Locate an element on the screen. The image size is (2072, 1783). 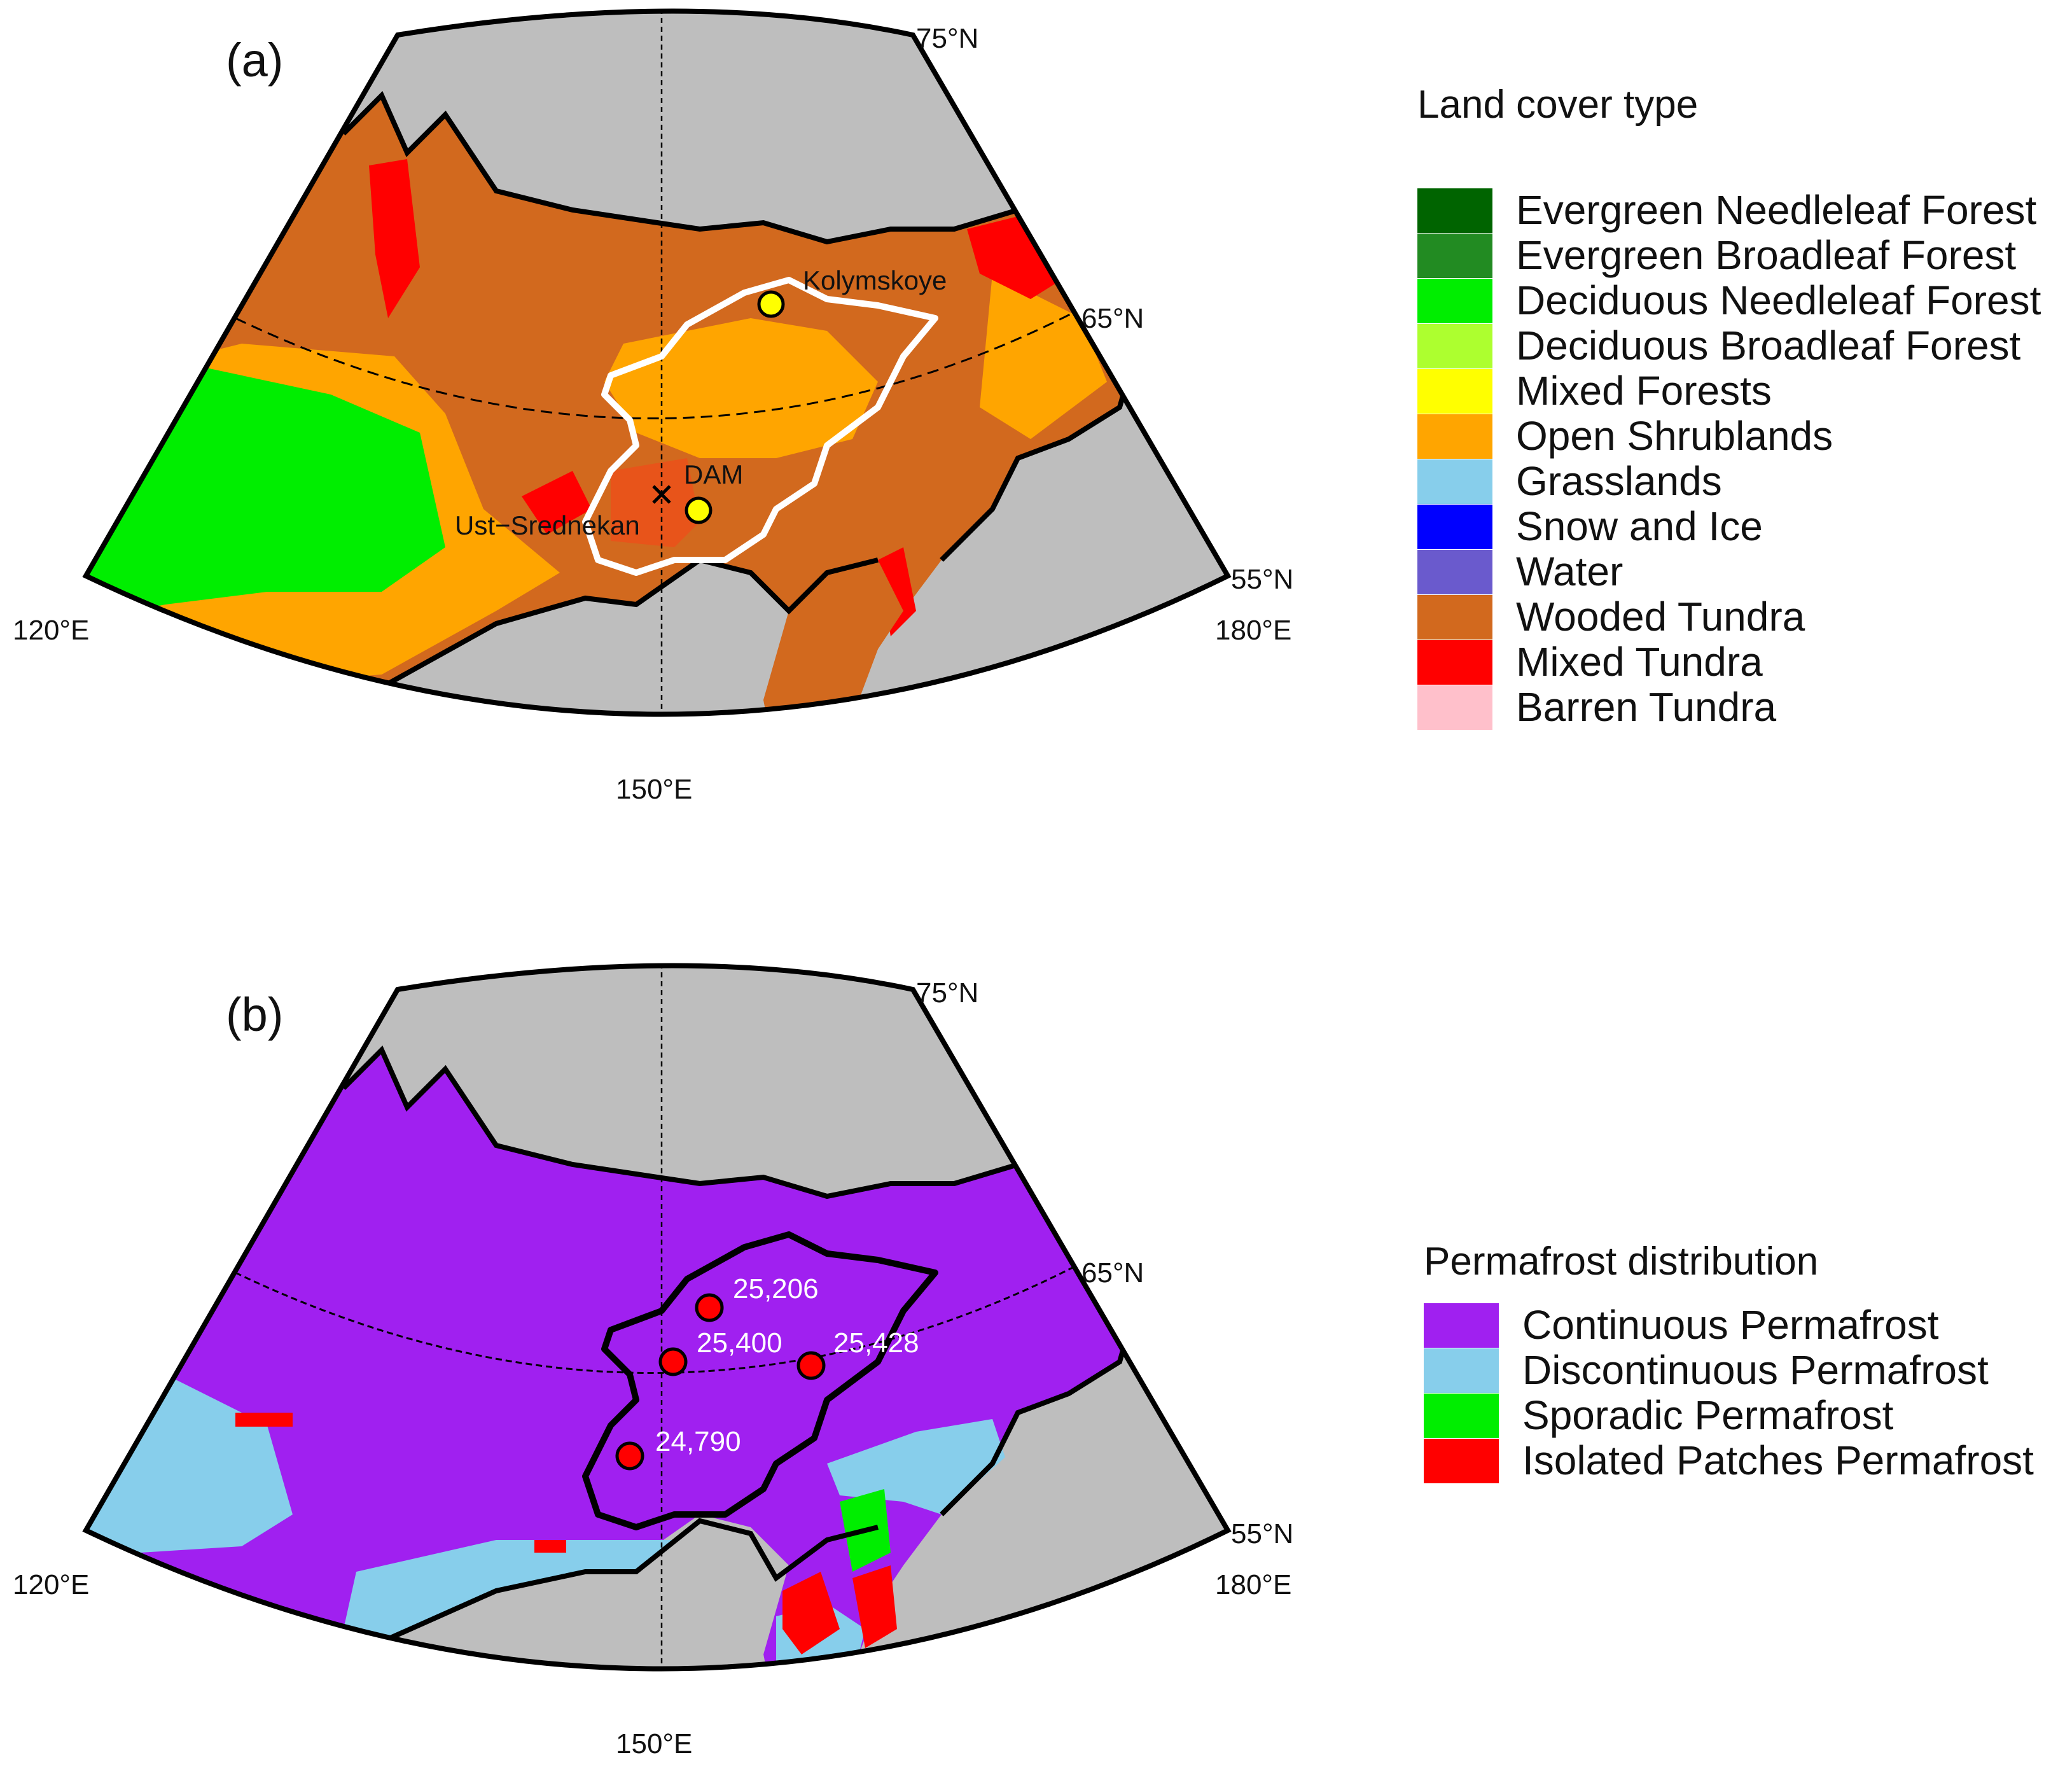
legend-a-label-3: Deciduous Broadleaf Forest is located at coordinates (1769, 345).